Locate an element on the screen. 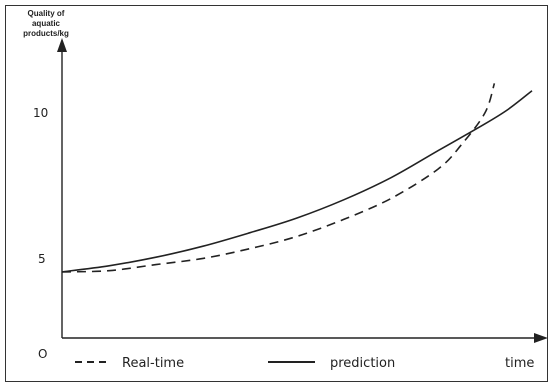 The width and height of the screenshot is (556, 387). y-axis-label-line-2: aquatic is located at coordinates (46, 23).